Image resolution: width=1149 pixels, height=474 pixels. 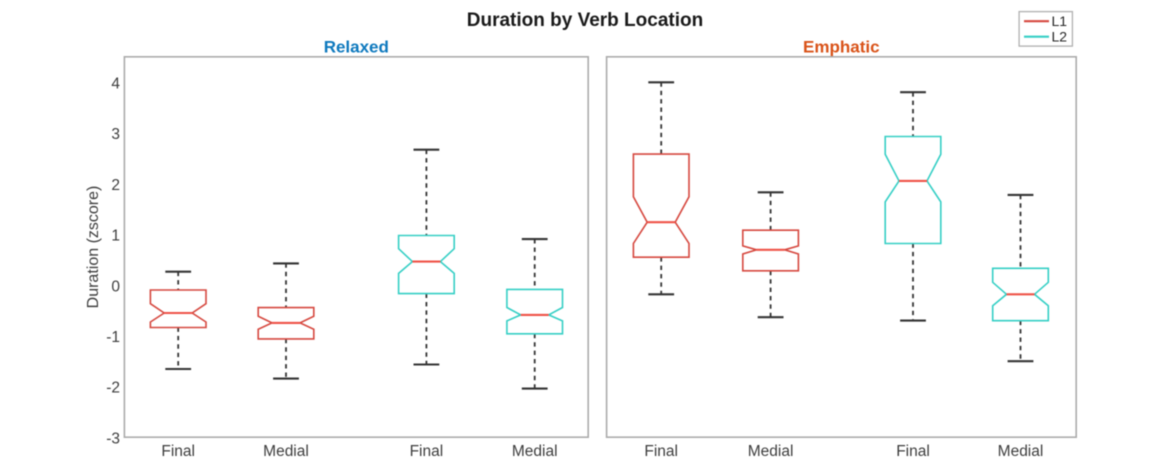 I want to click on svg-text: 3, so click(x=115, y=134).